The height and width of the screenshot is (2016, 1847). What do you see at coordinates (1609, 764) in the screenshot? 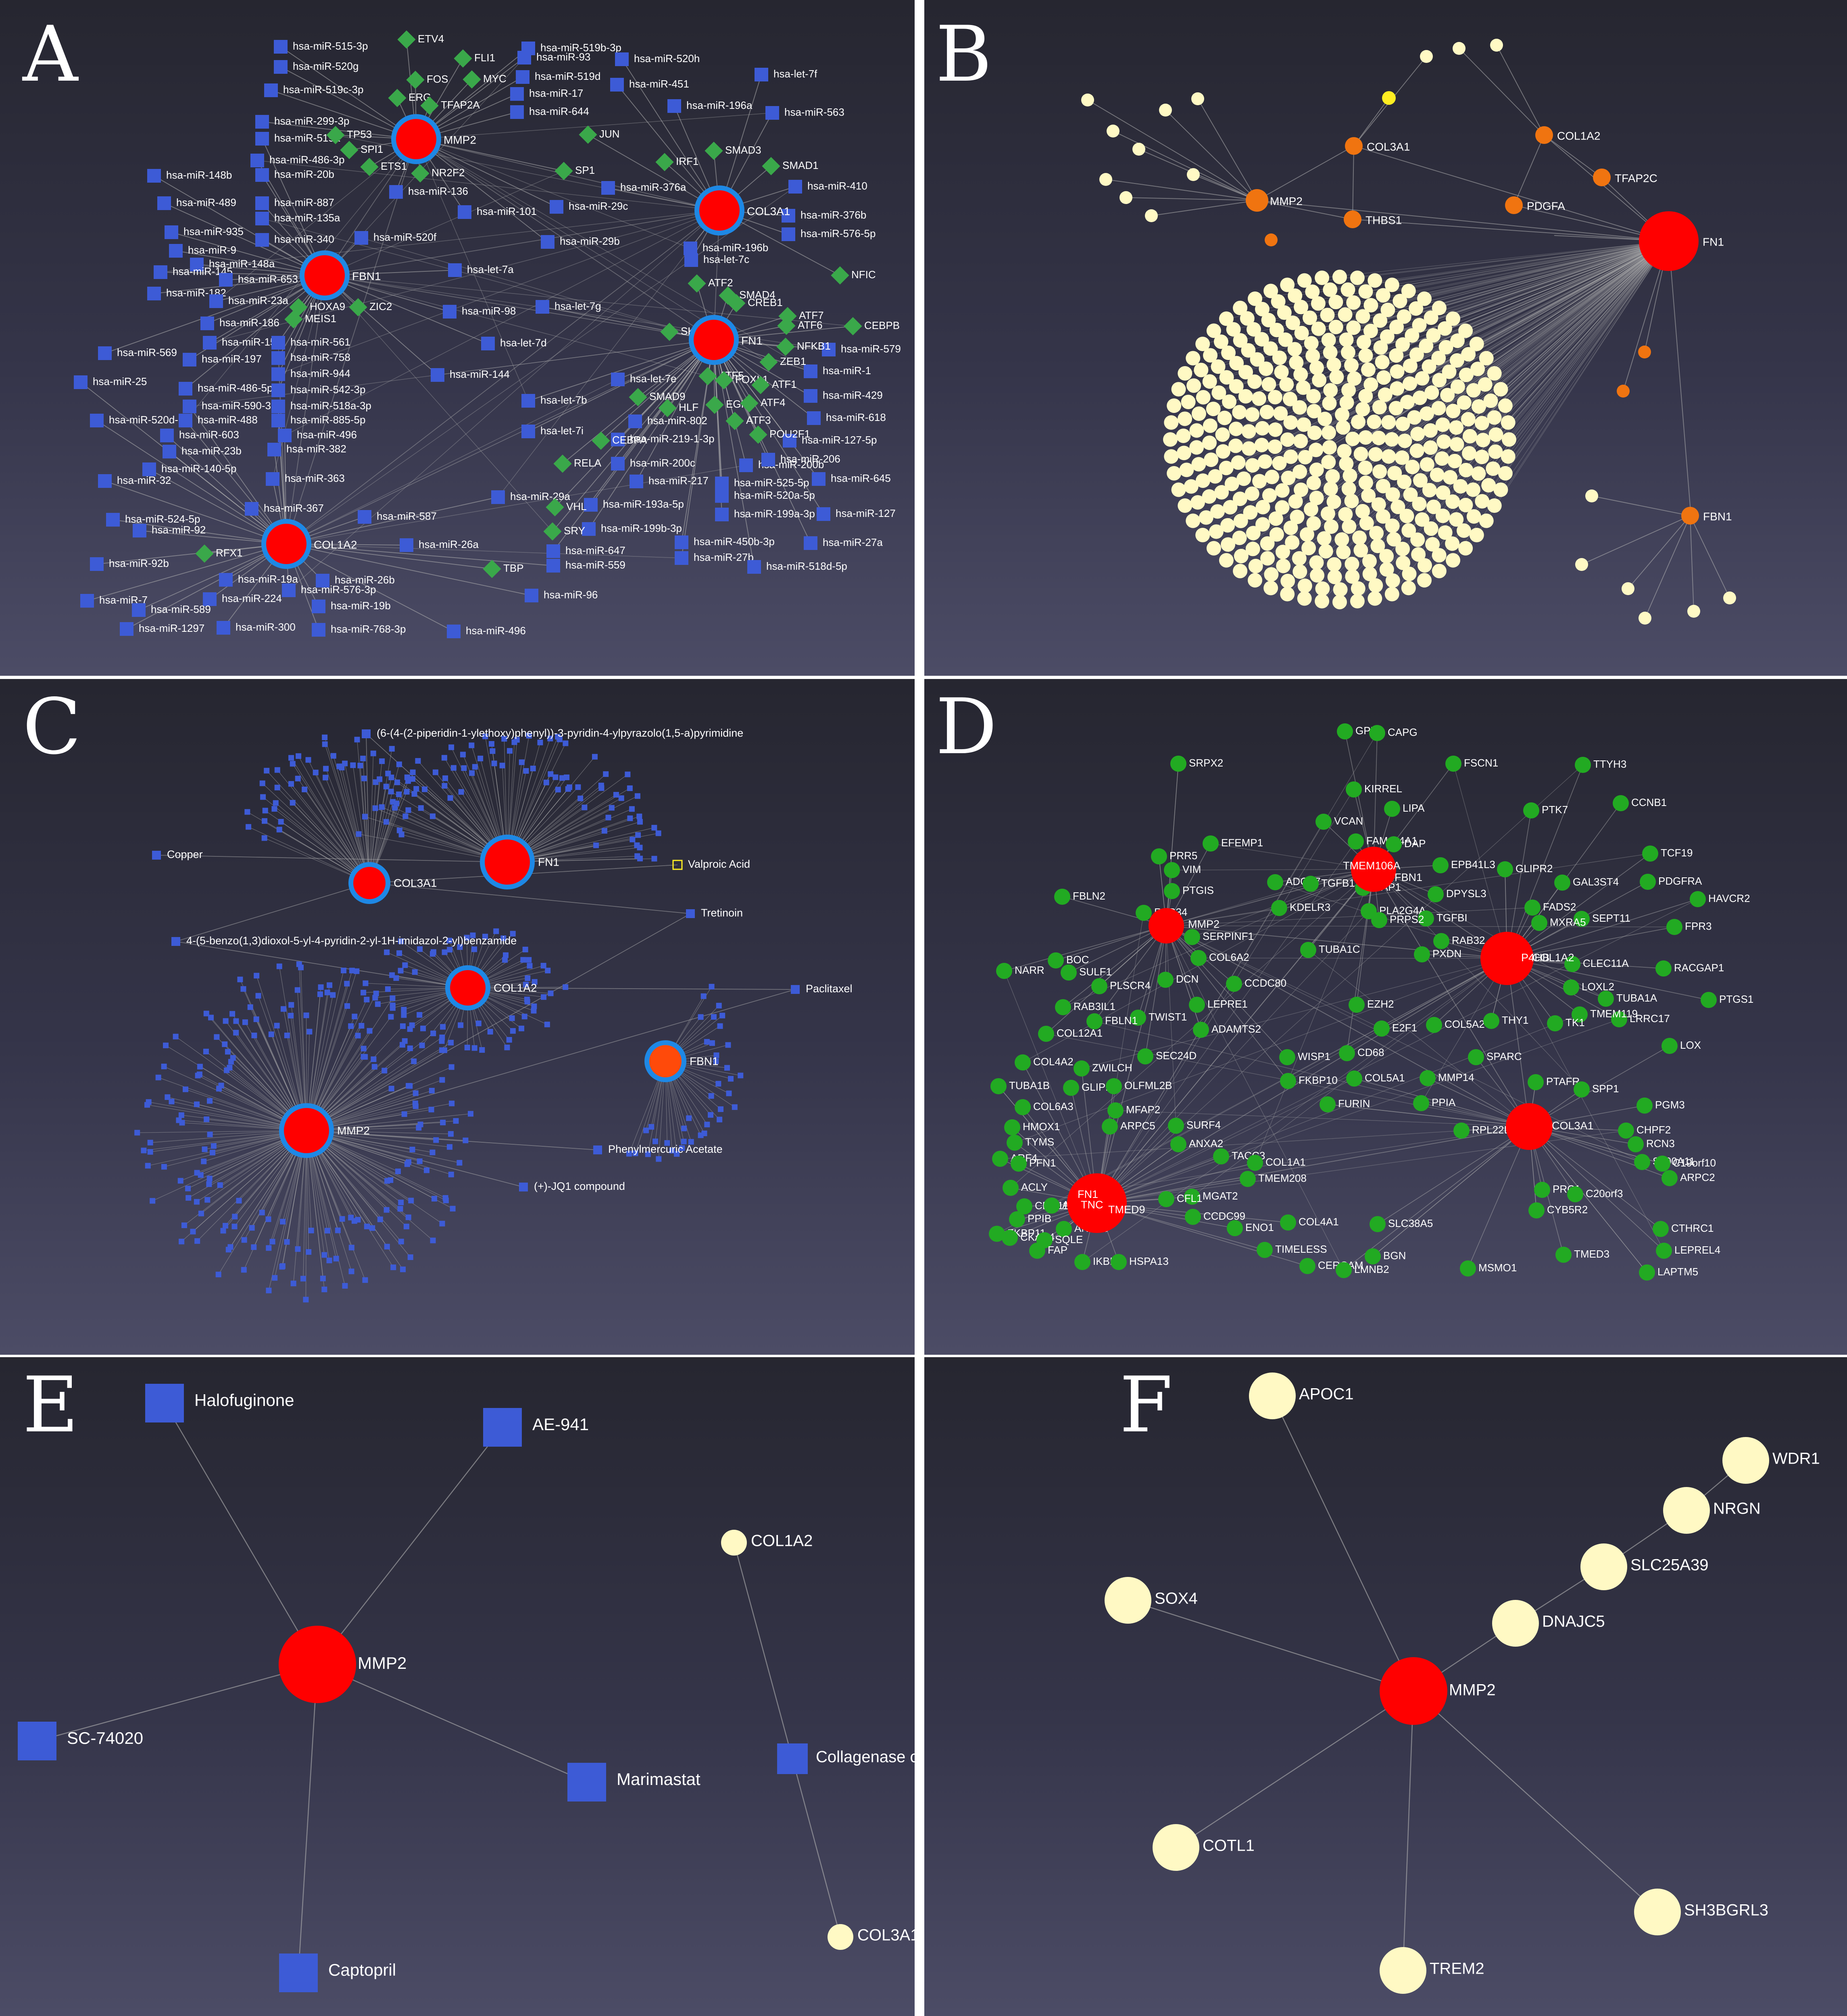
I see `gene-label: TTYH3` at bounding box center [1609, 764].